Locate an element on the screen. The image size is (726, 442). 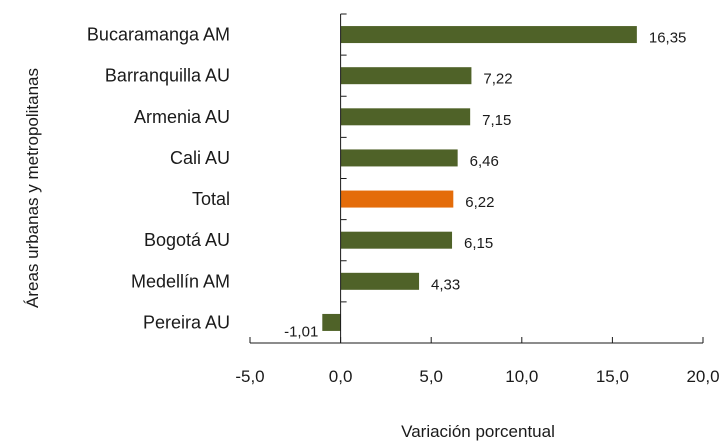
y-axis-title: Áreas urbanas y metropolitanas is located at coordinates (32, 188).